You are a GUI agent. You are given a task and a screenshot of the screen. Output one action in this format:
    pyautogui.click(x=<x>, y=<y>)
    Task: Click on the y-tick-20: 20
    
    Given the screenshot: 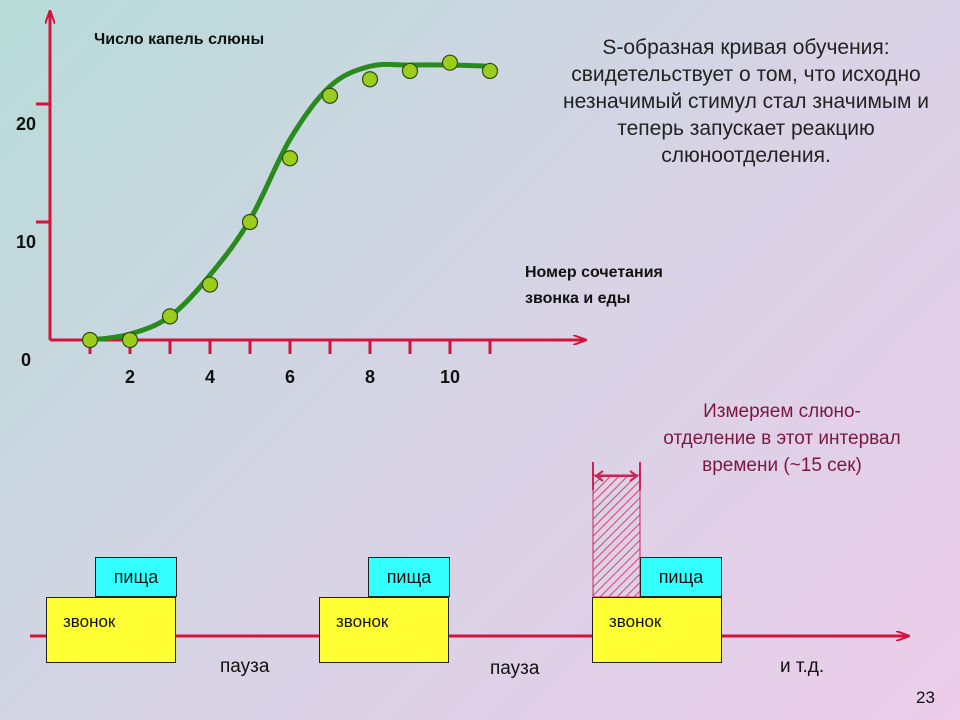 What is the action you would take?
    pyautogui.click(x=26, y=124)
    